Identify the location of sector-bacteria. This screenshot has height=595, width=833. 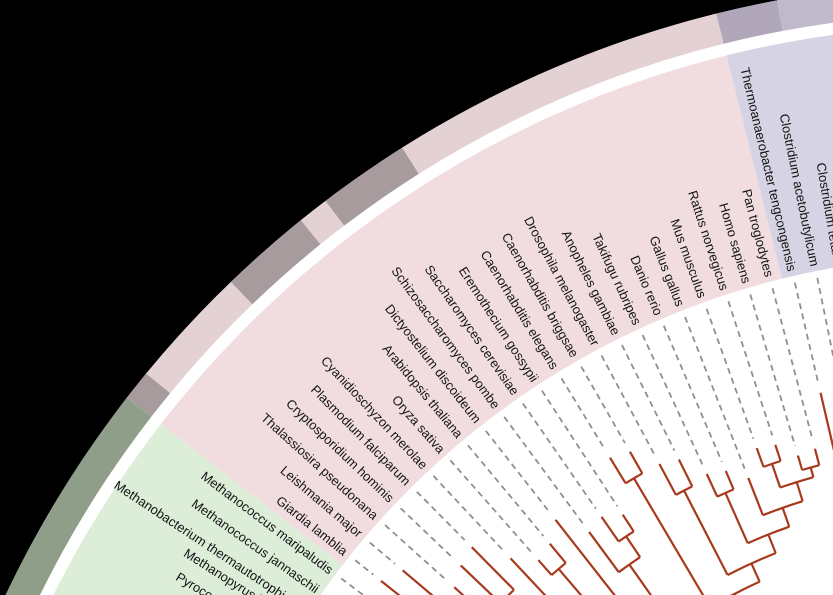
(779, 156).